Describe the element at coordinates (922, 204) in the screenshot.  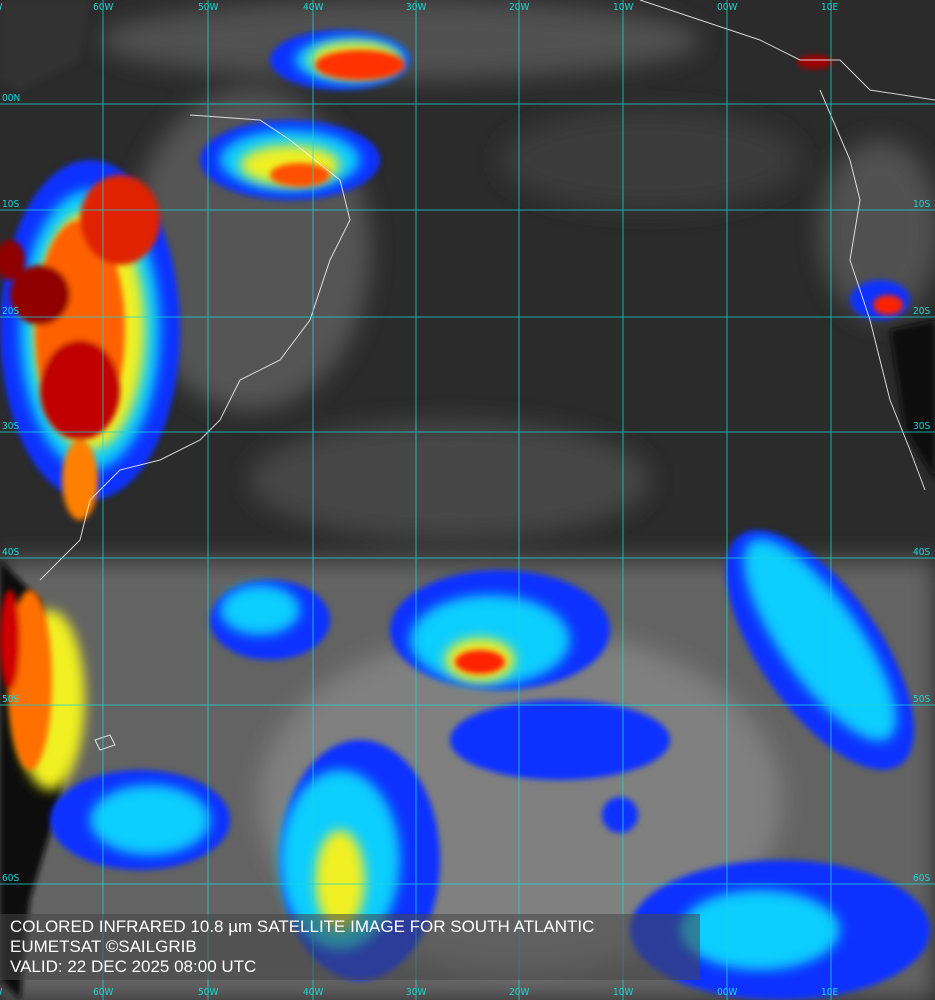
I see `right-latitude-label: 10S` at that location.